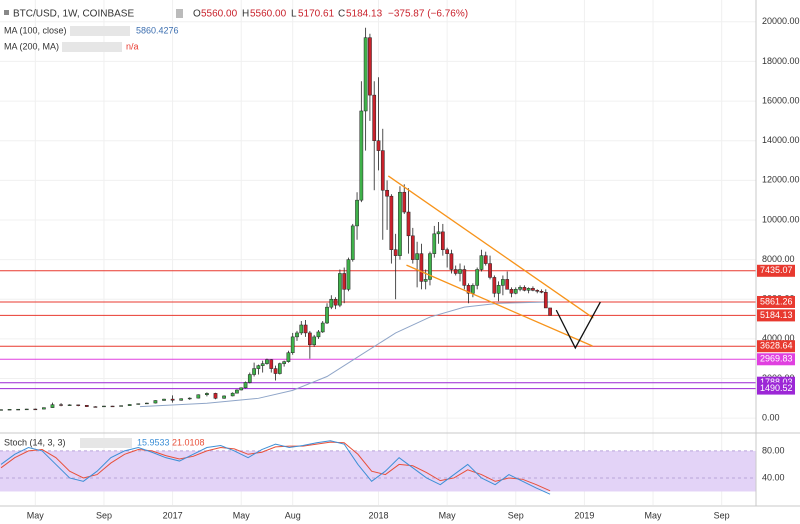 This screenshot has width=800, height=524. Describe the element at coordinates (35, 30) in the screenshot. I see `ma100-name: MA (100, close)` at that location.